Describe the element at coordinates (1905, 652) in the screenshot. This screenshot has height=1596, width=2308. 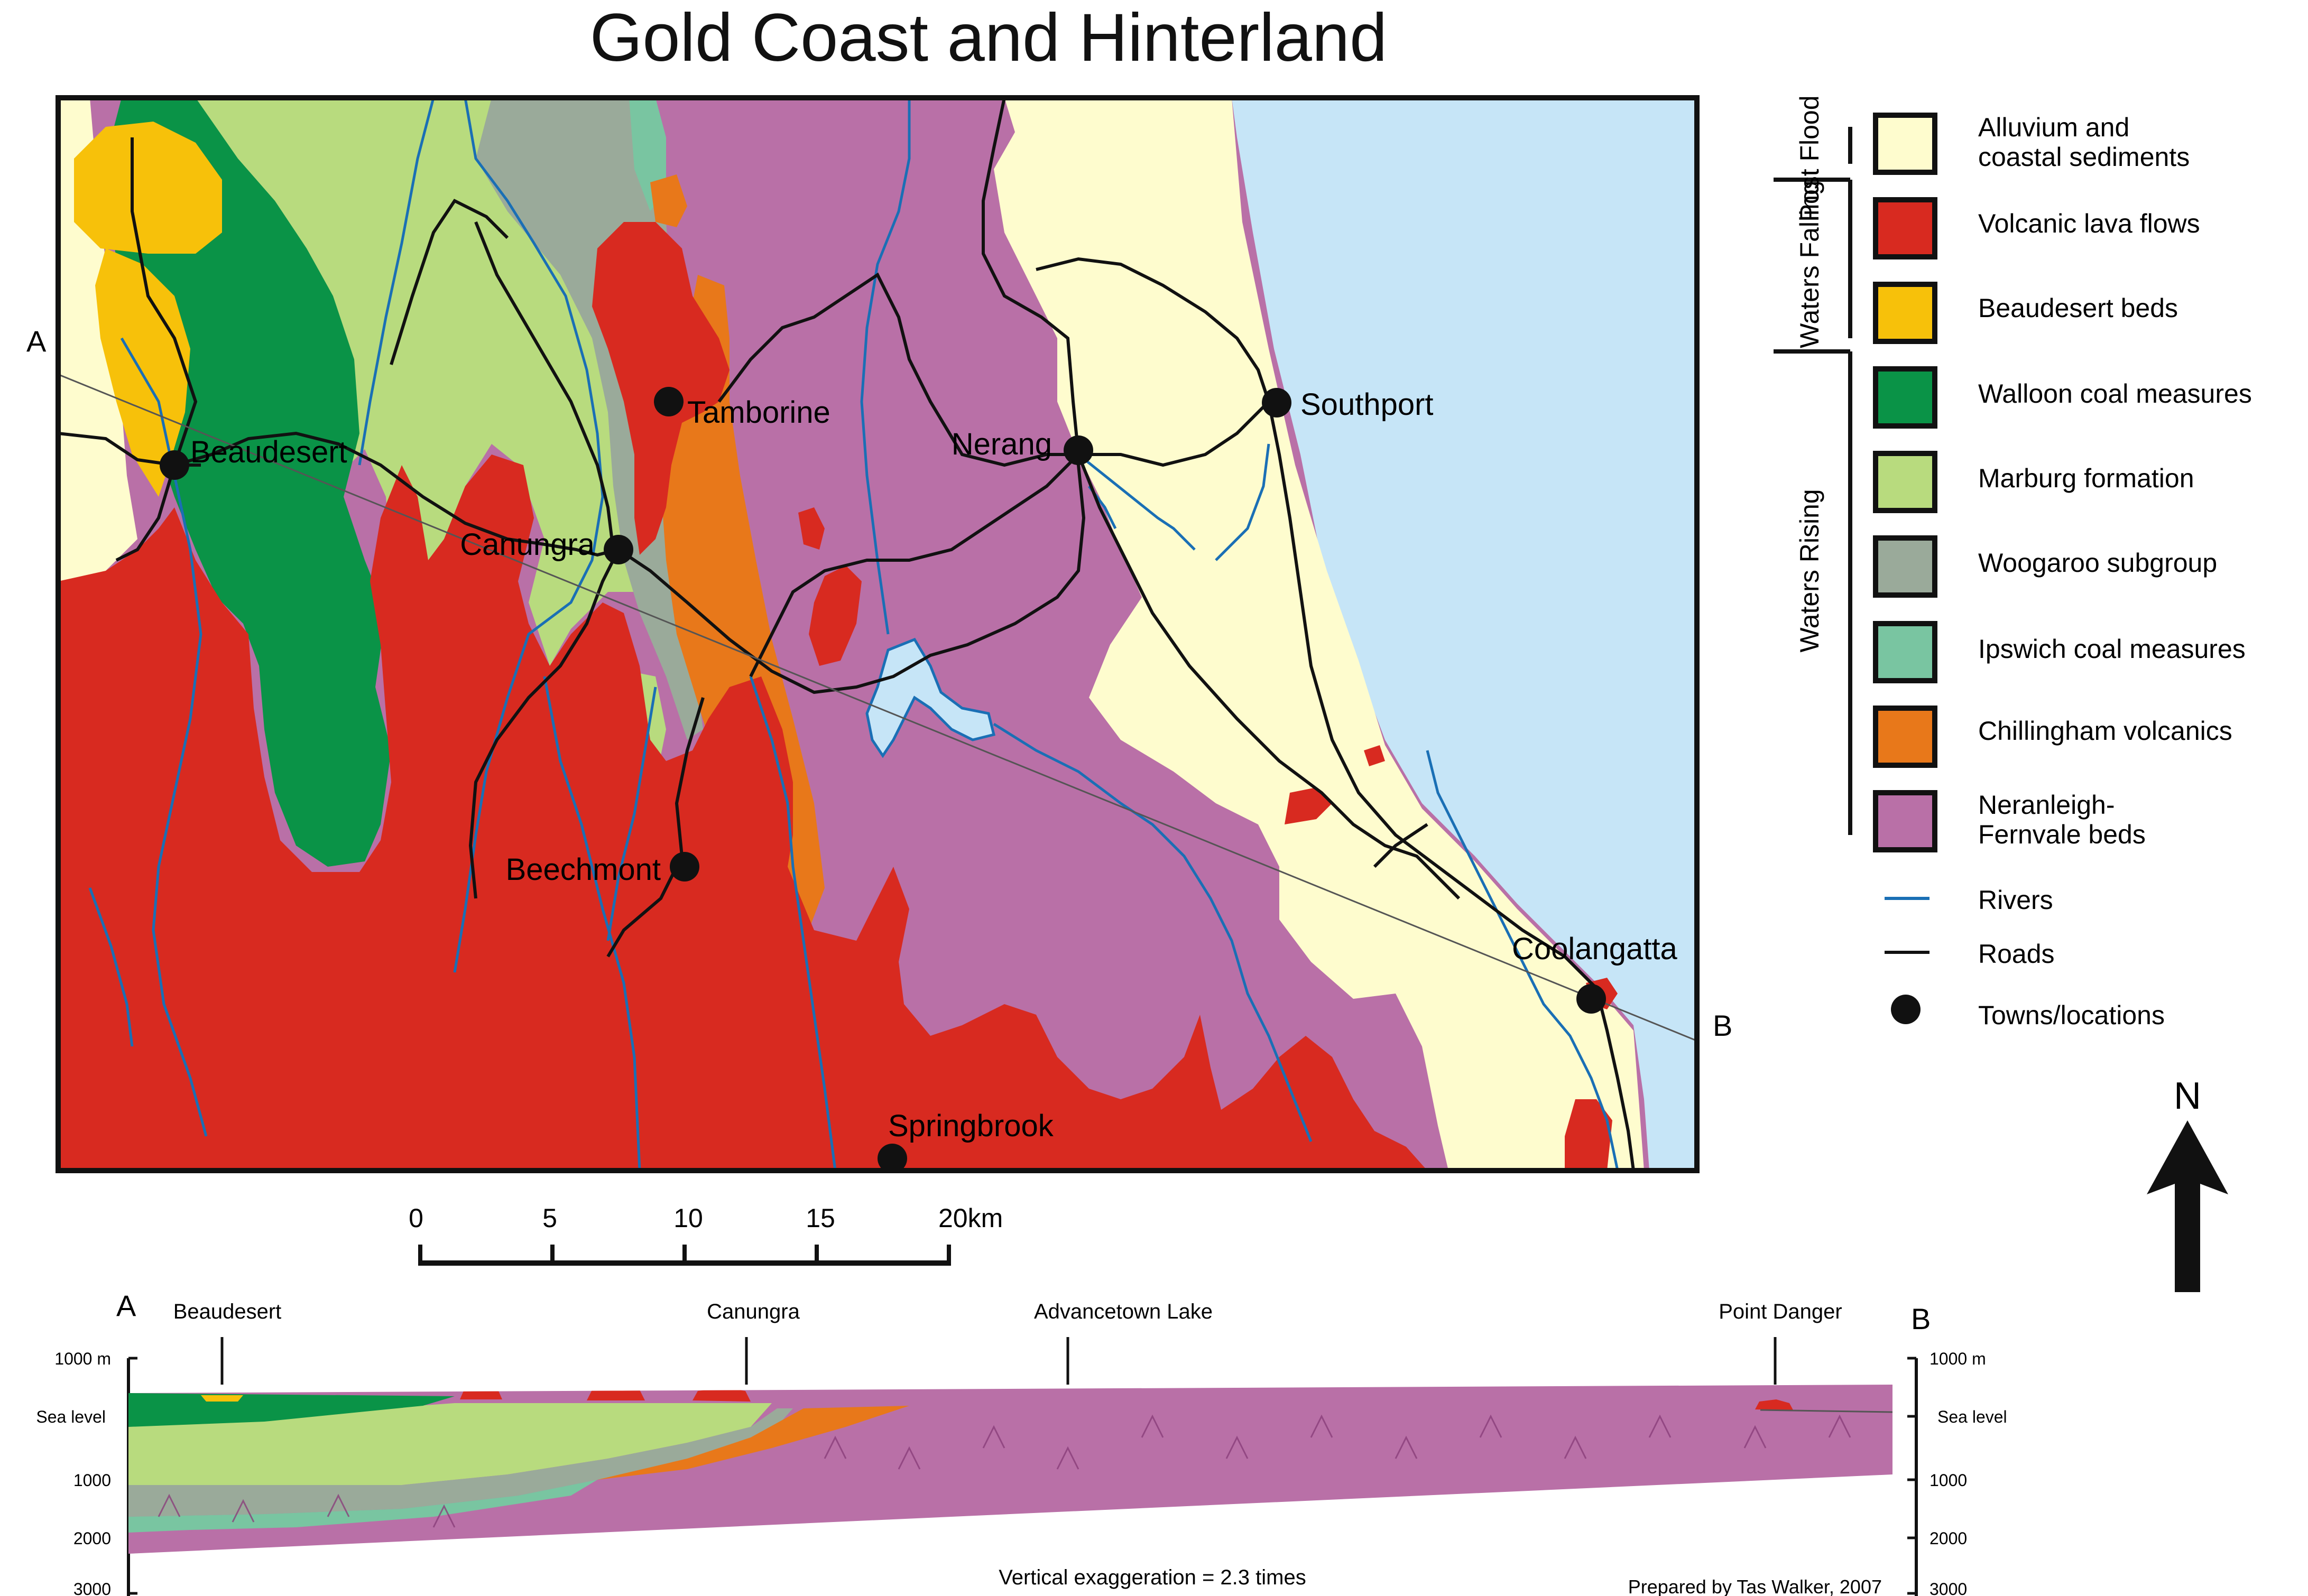
I see `legend-swatch-ipswich` at that location.